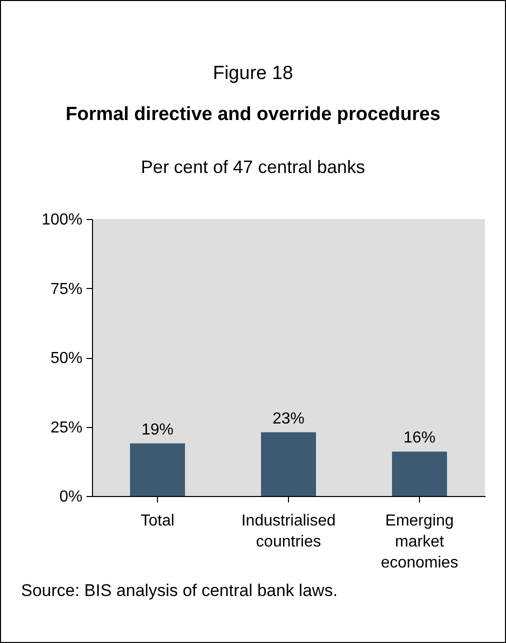 This screenshot has width=506, height=643. I want to click on y-tick-label: 25%, so click(66, 427).